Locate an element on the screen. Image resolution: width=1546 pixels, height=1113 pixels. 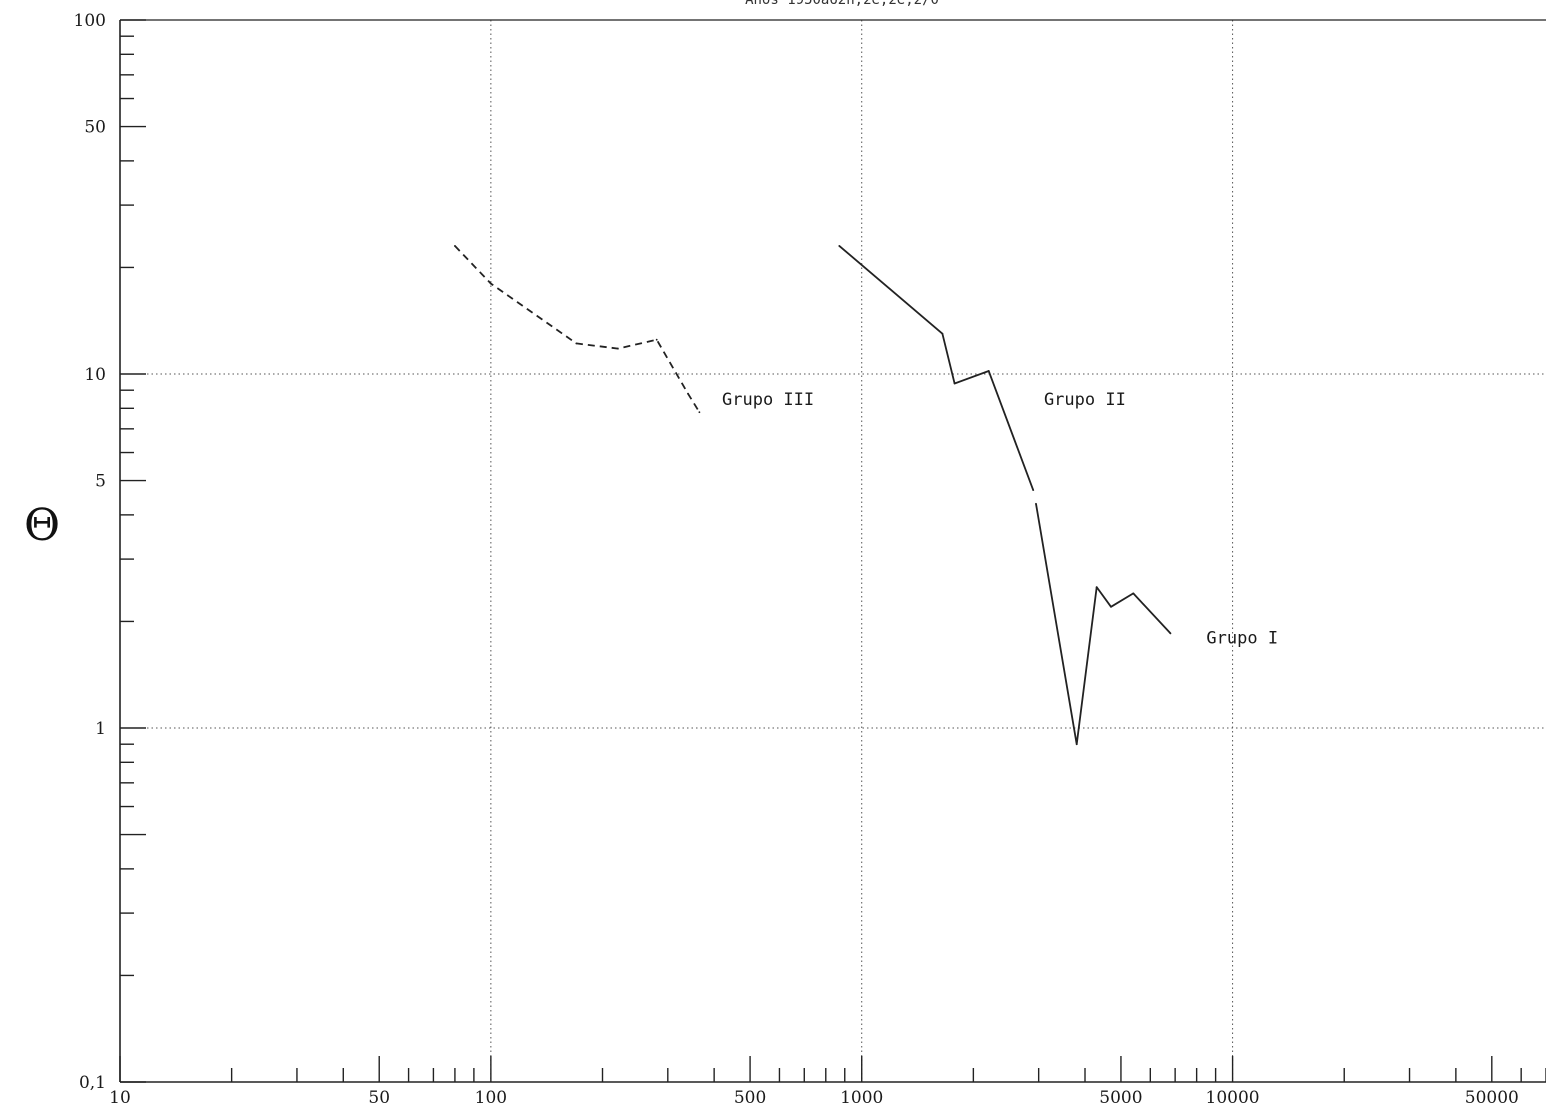
series-label: Grupo I is located at coordinates (1242, 639).